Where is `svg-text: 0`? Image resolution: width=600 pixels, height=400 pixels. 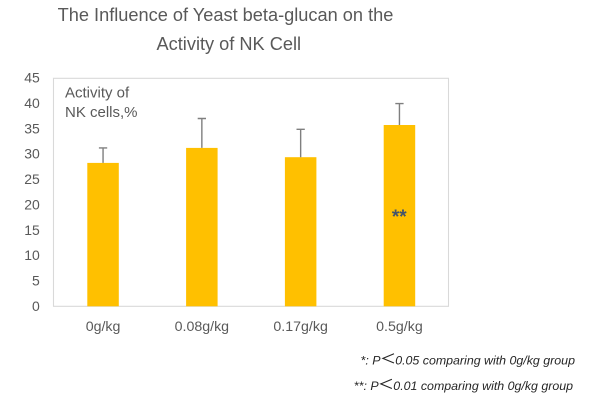 svg-text: 0 is located at coordinates (36, 306).